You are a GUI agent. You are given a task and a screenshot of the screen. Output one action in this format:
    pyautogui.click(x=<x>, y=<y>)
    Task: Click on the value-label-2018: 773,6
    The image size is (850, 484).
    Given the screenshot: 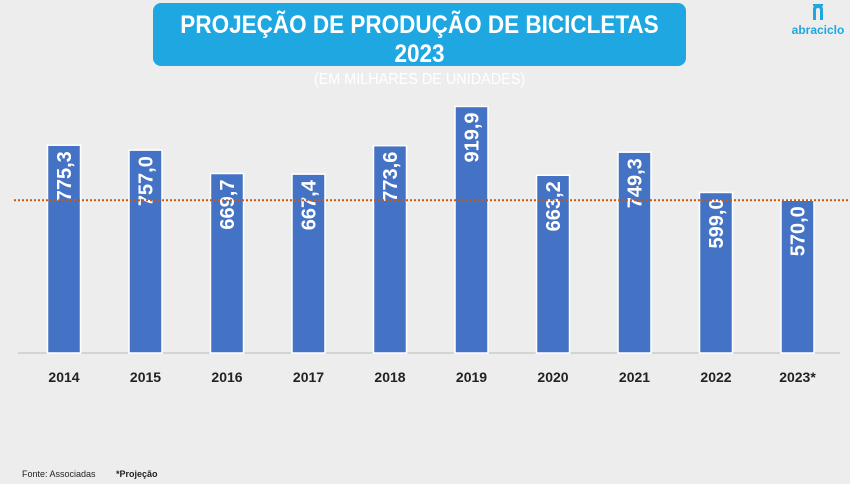 What is the action you would take?
    pyautogui.click(x=391, y=177)
    